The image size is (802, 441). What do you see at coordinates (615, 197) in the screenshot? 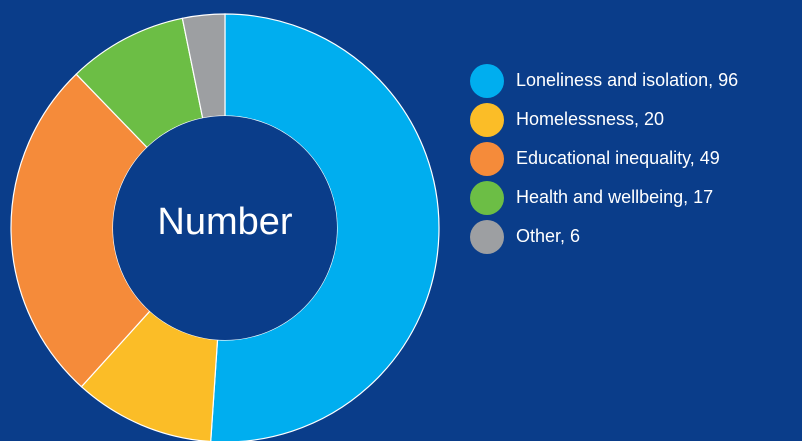
I see `legend-label: Health and wellbeing, 17` at bounding box center [615, 197].